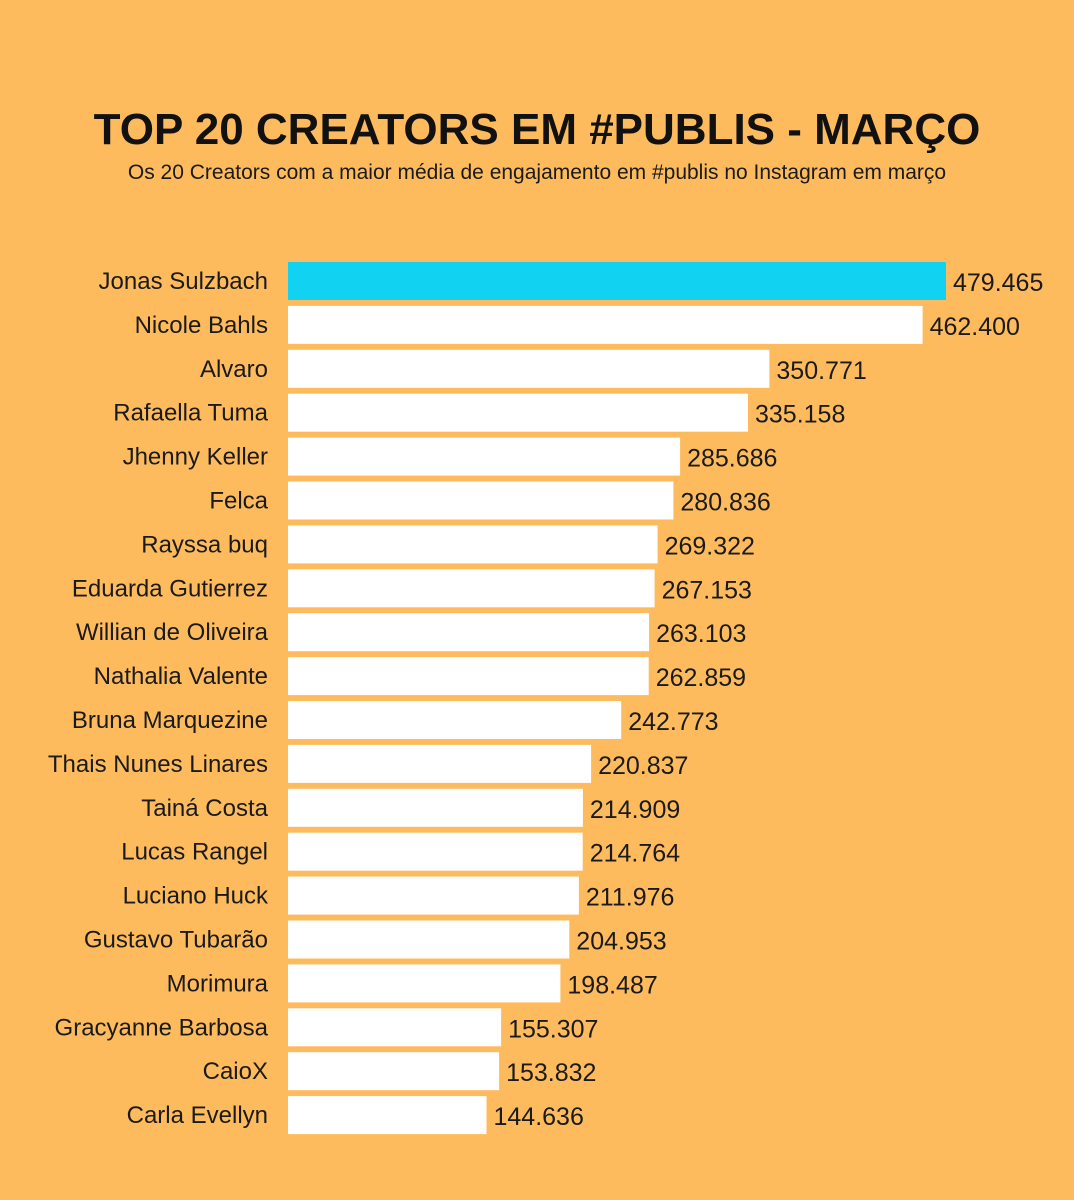 The image size is (1074, 1200). What do you see at coordinates (170, 720) in the screenshot?
I see `category-label-11: Bruna Marquezine` at bounding box center [170, 720].